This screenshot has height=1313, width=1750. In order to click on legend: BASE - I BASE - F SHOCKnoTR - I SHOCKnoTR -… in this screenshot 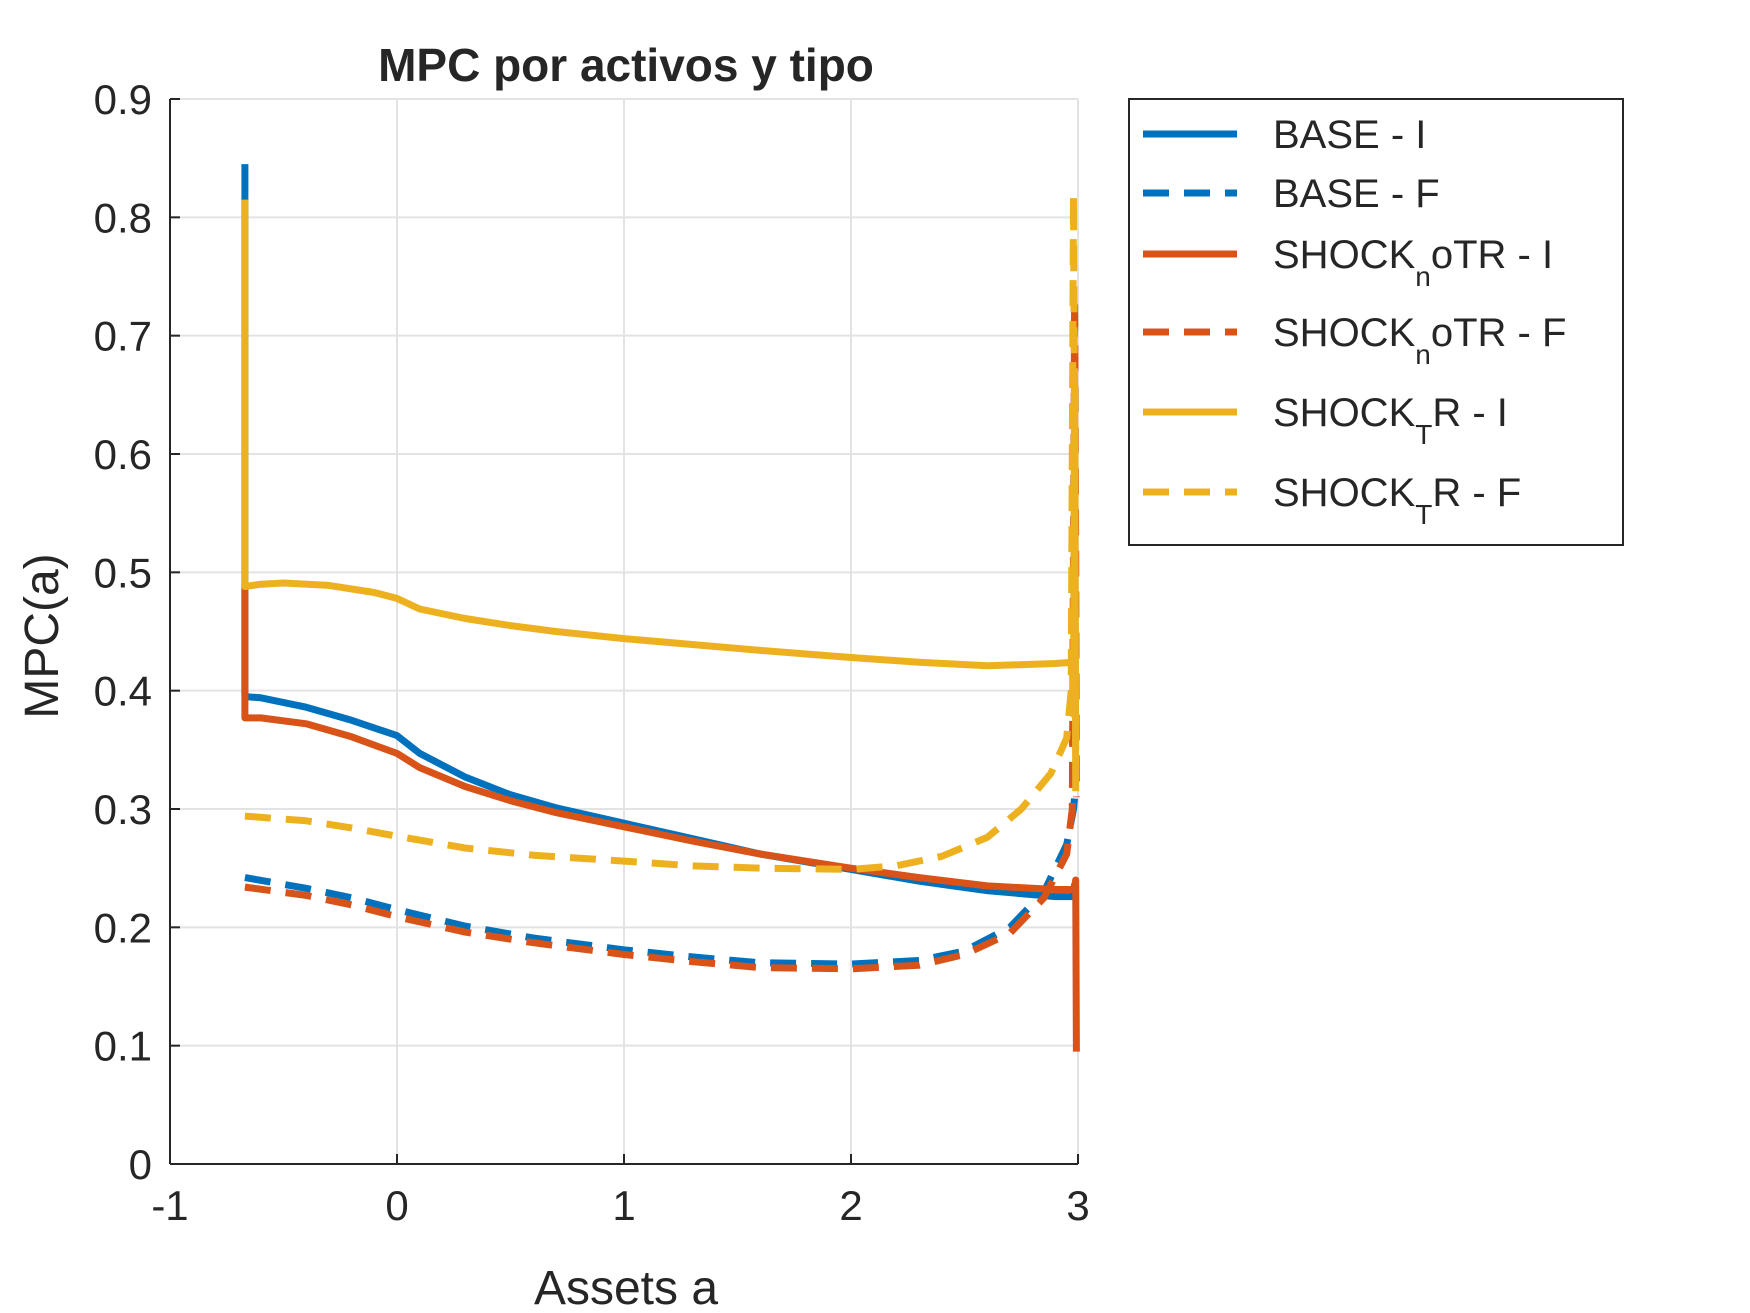, I will do `click(1376, 322)`.